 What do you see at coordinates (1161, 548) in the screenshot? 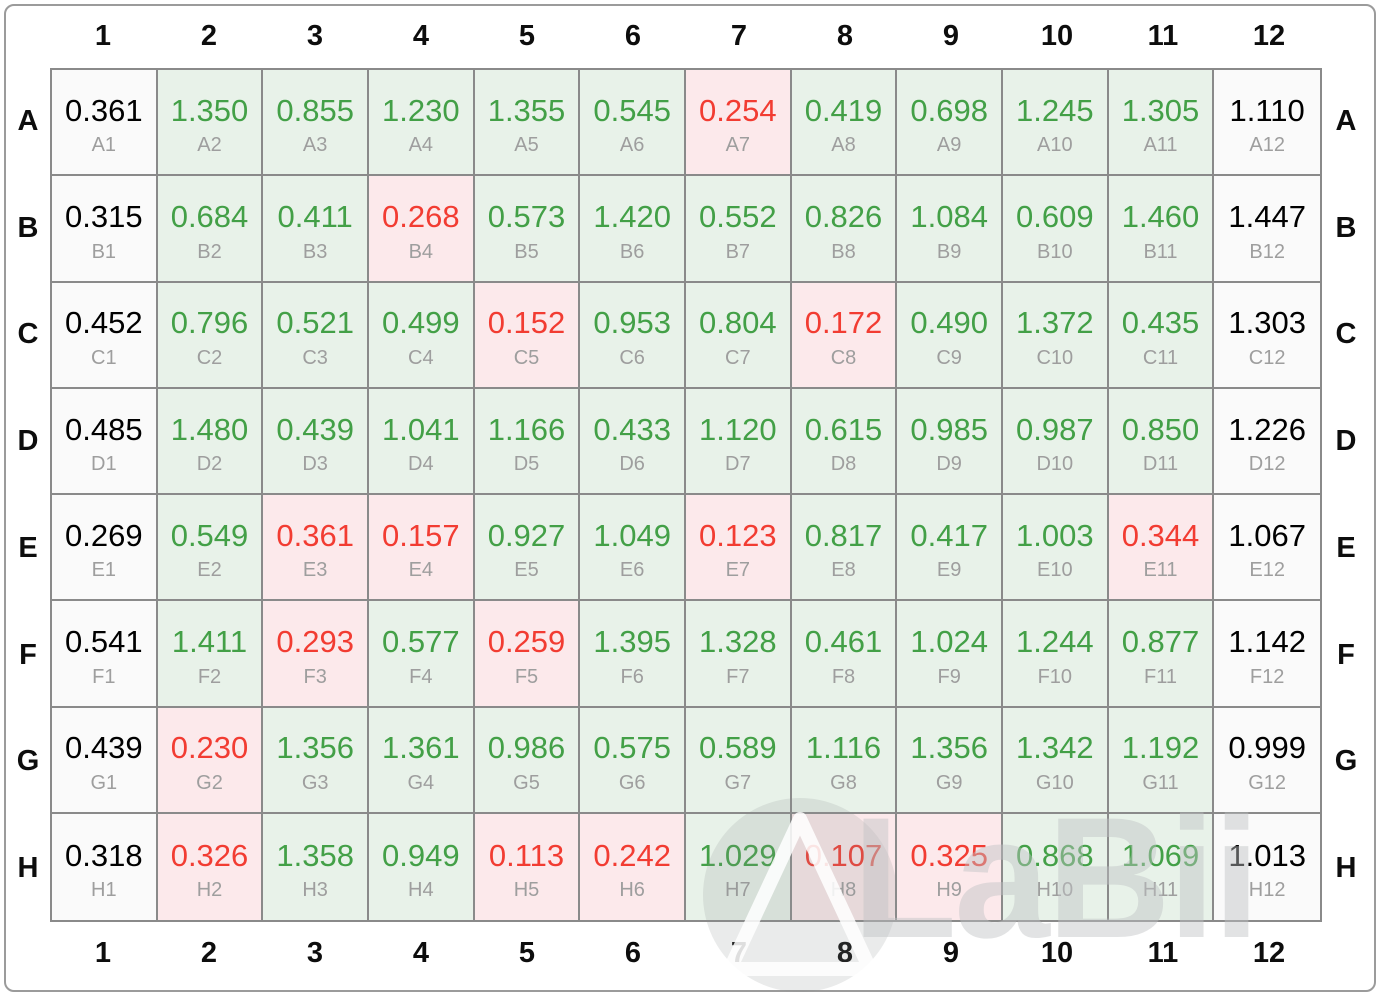
I see `well-E11: 0.344 E11` at bounding box center [1161, 548].